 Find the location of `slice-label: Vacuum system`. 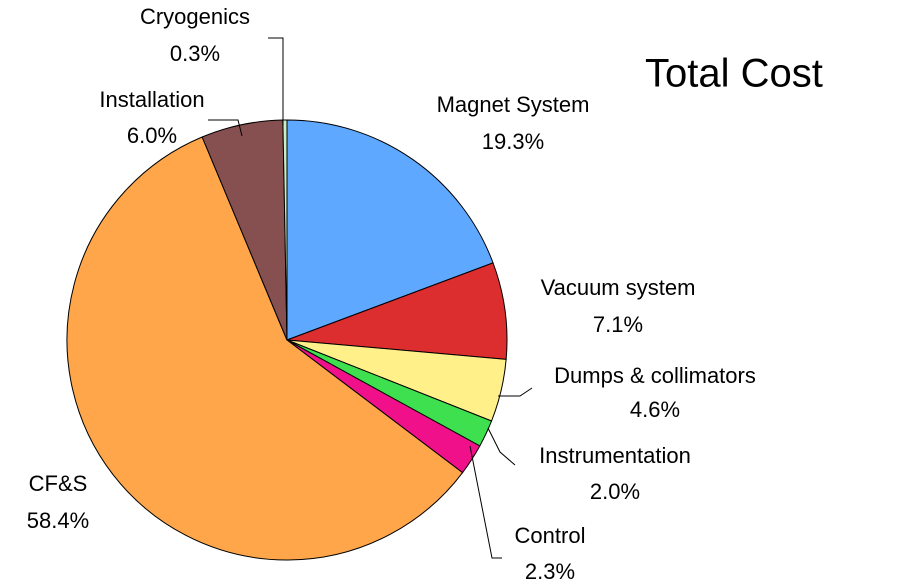

slice-label: Vacuum system is located at coordinates (618, 287).